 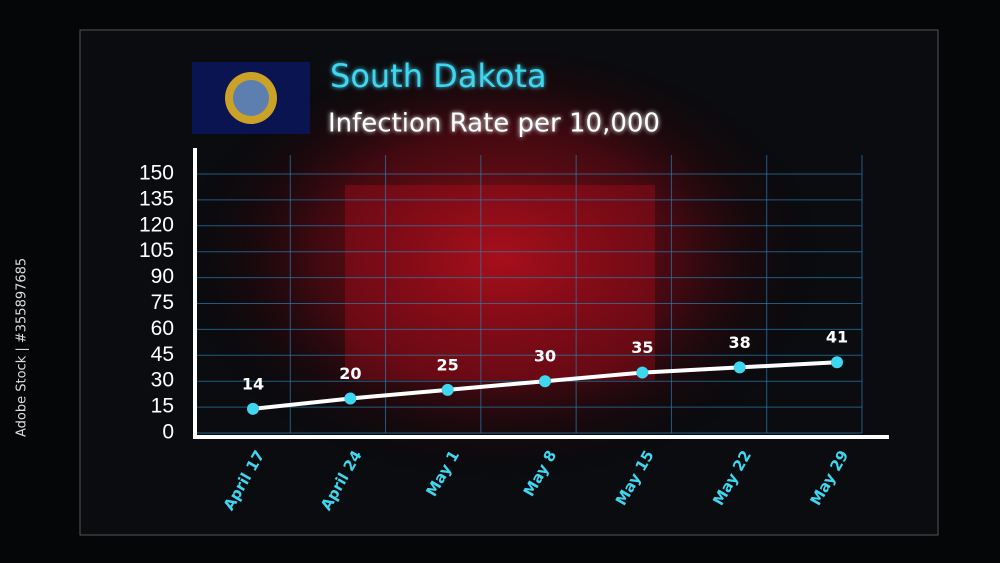 What do you see at coordinates (350, 373) in the screenshot?
I see `value-label: 20` at bounding box center [350, 373].